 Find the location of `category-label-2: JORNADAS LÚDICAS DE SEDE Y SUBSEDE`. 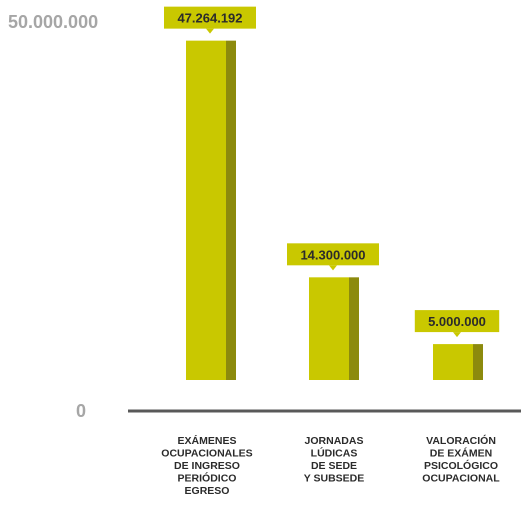

category-label-2: JORNADAS LÚDICAS DE SEDE Y SUBSEDE is located at coordinates (334, 460).